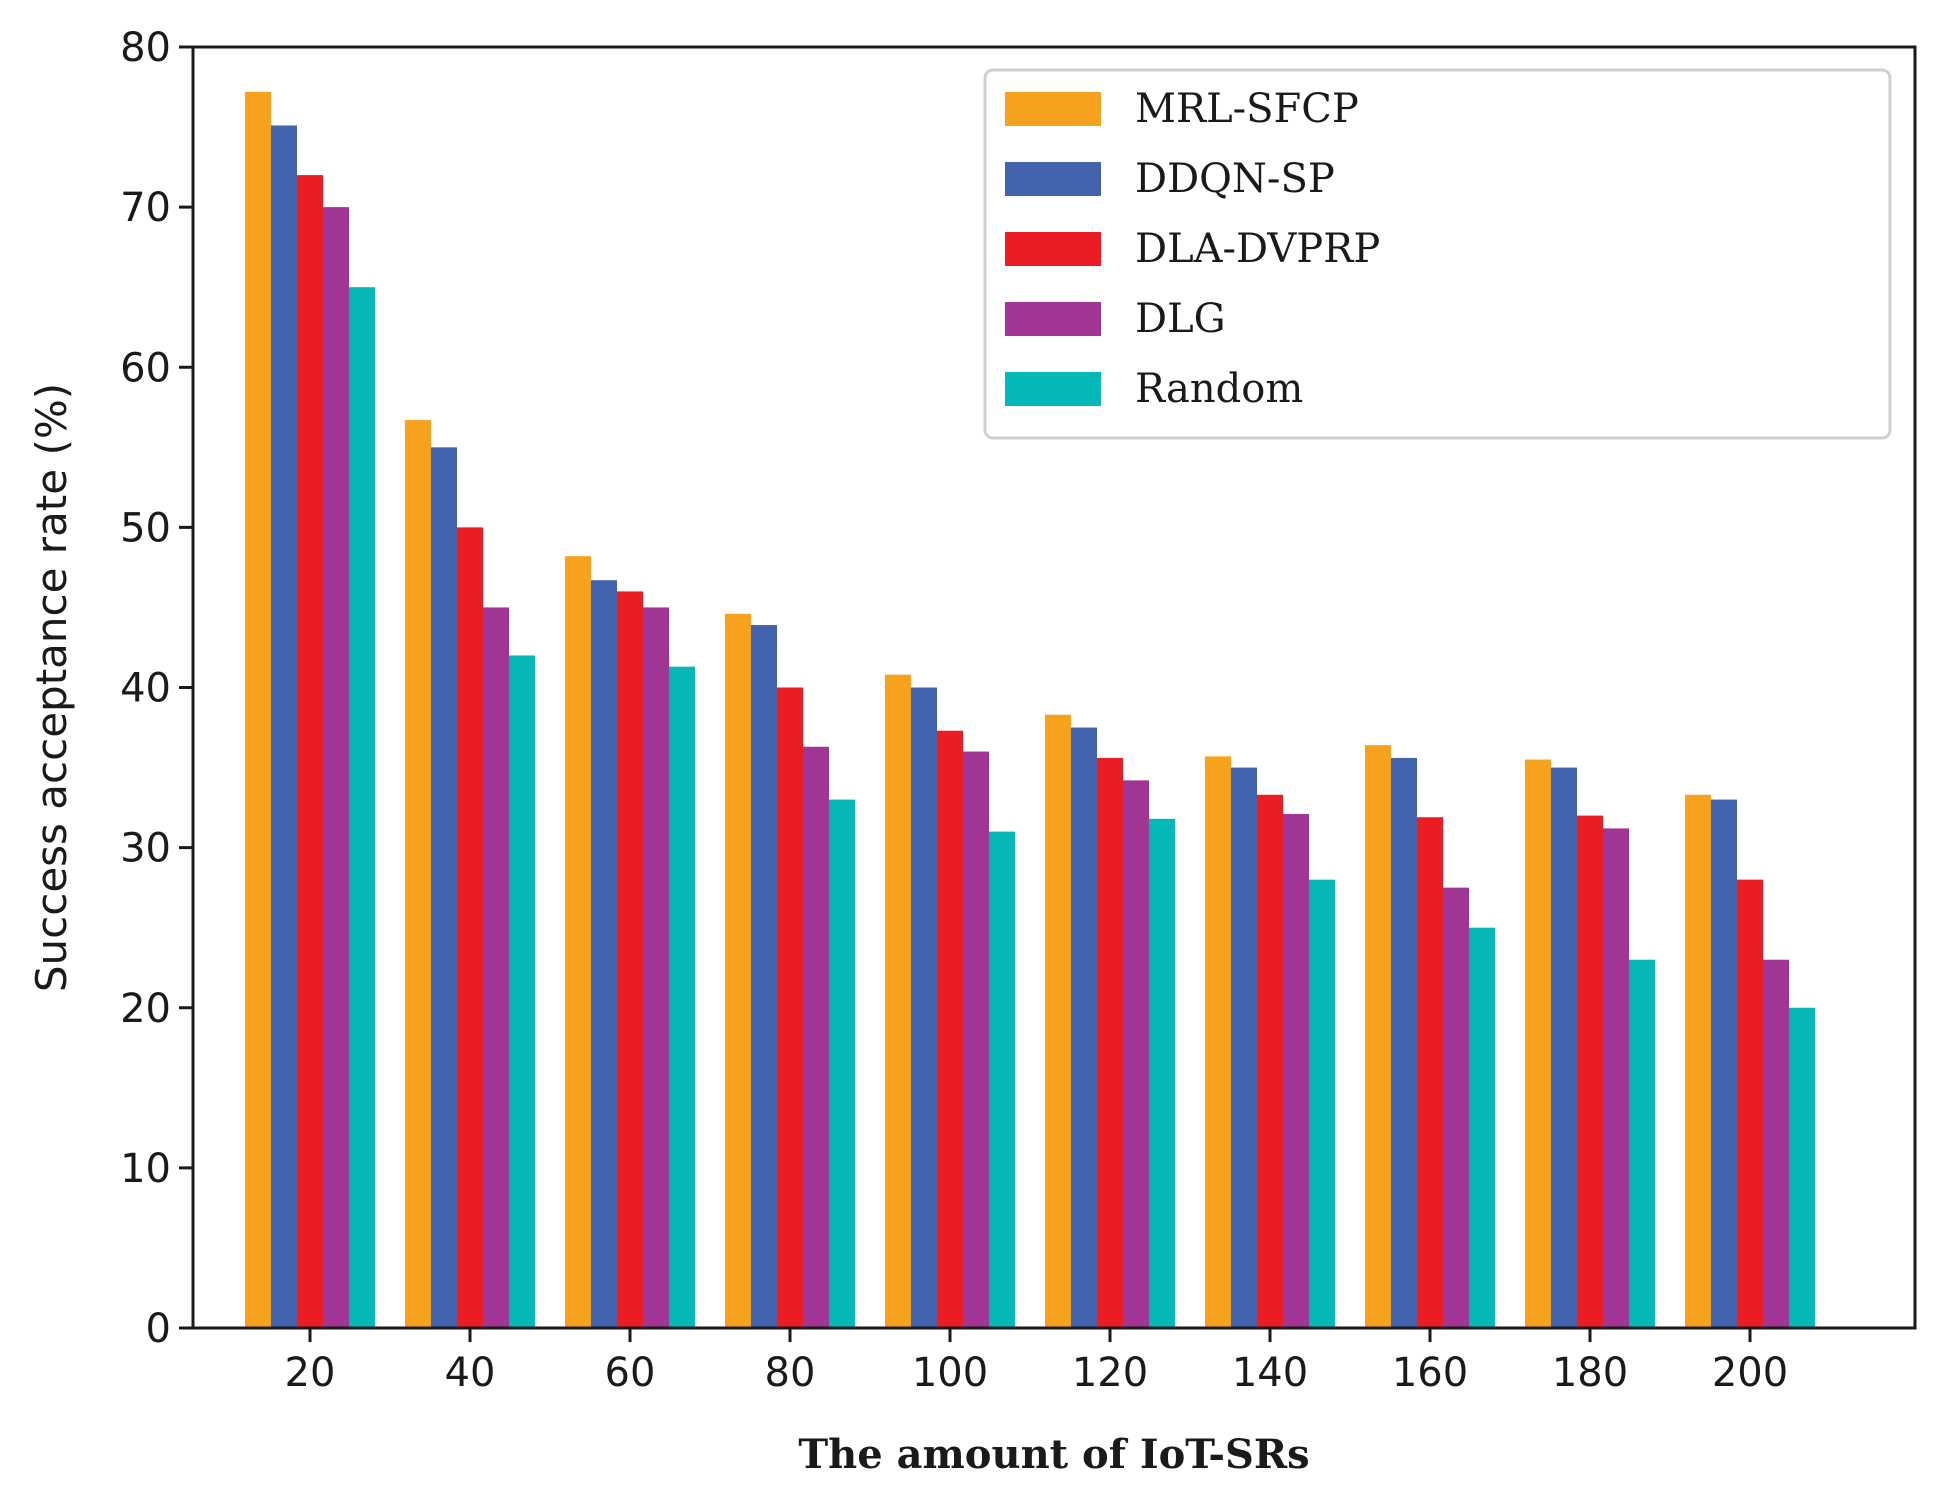  What do you see at coordinates (145, 528) in the screenshot?
I see `y-tick-label: 50` at bounding box center [145, 528].